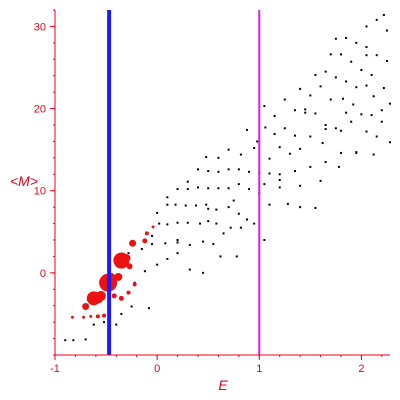 The width and height of the screenshot is (400, 400). What do you see at coordinates (40, 27) in the screenshot?
I see `y-tick-label-3: 30` at bounding box center [40, 27].